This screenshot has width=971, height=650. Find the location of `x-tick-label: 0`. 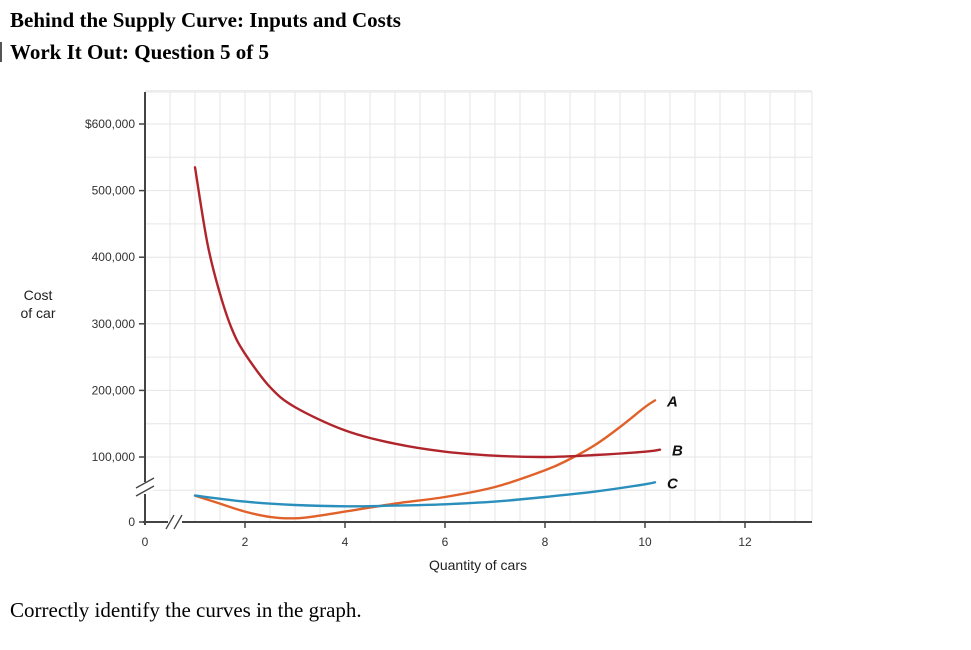

x-tick-label: 0 is located at coordinates (145, 542).